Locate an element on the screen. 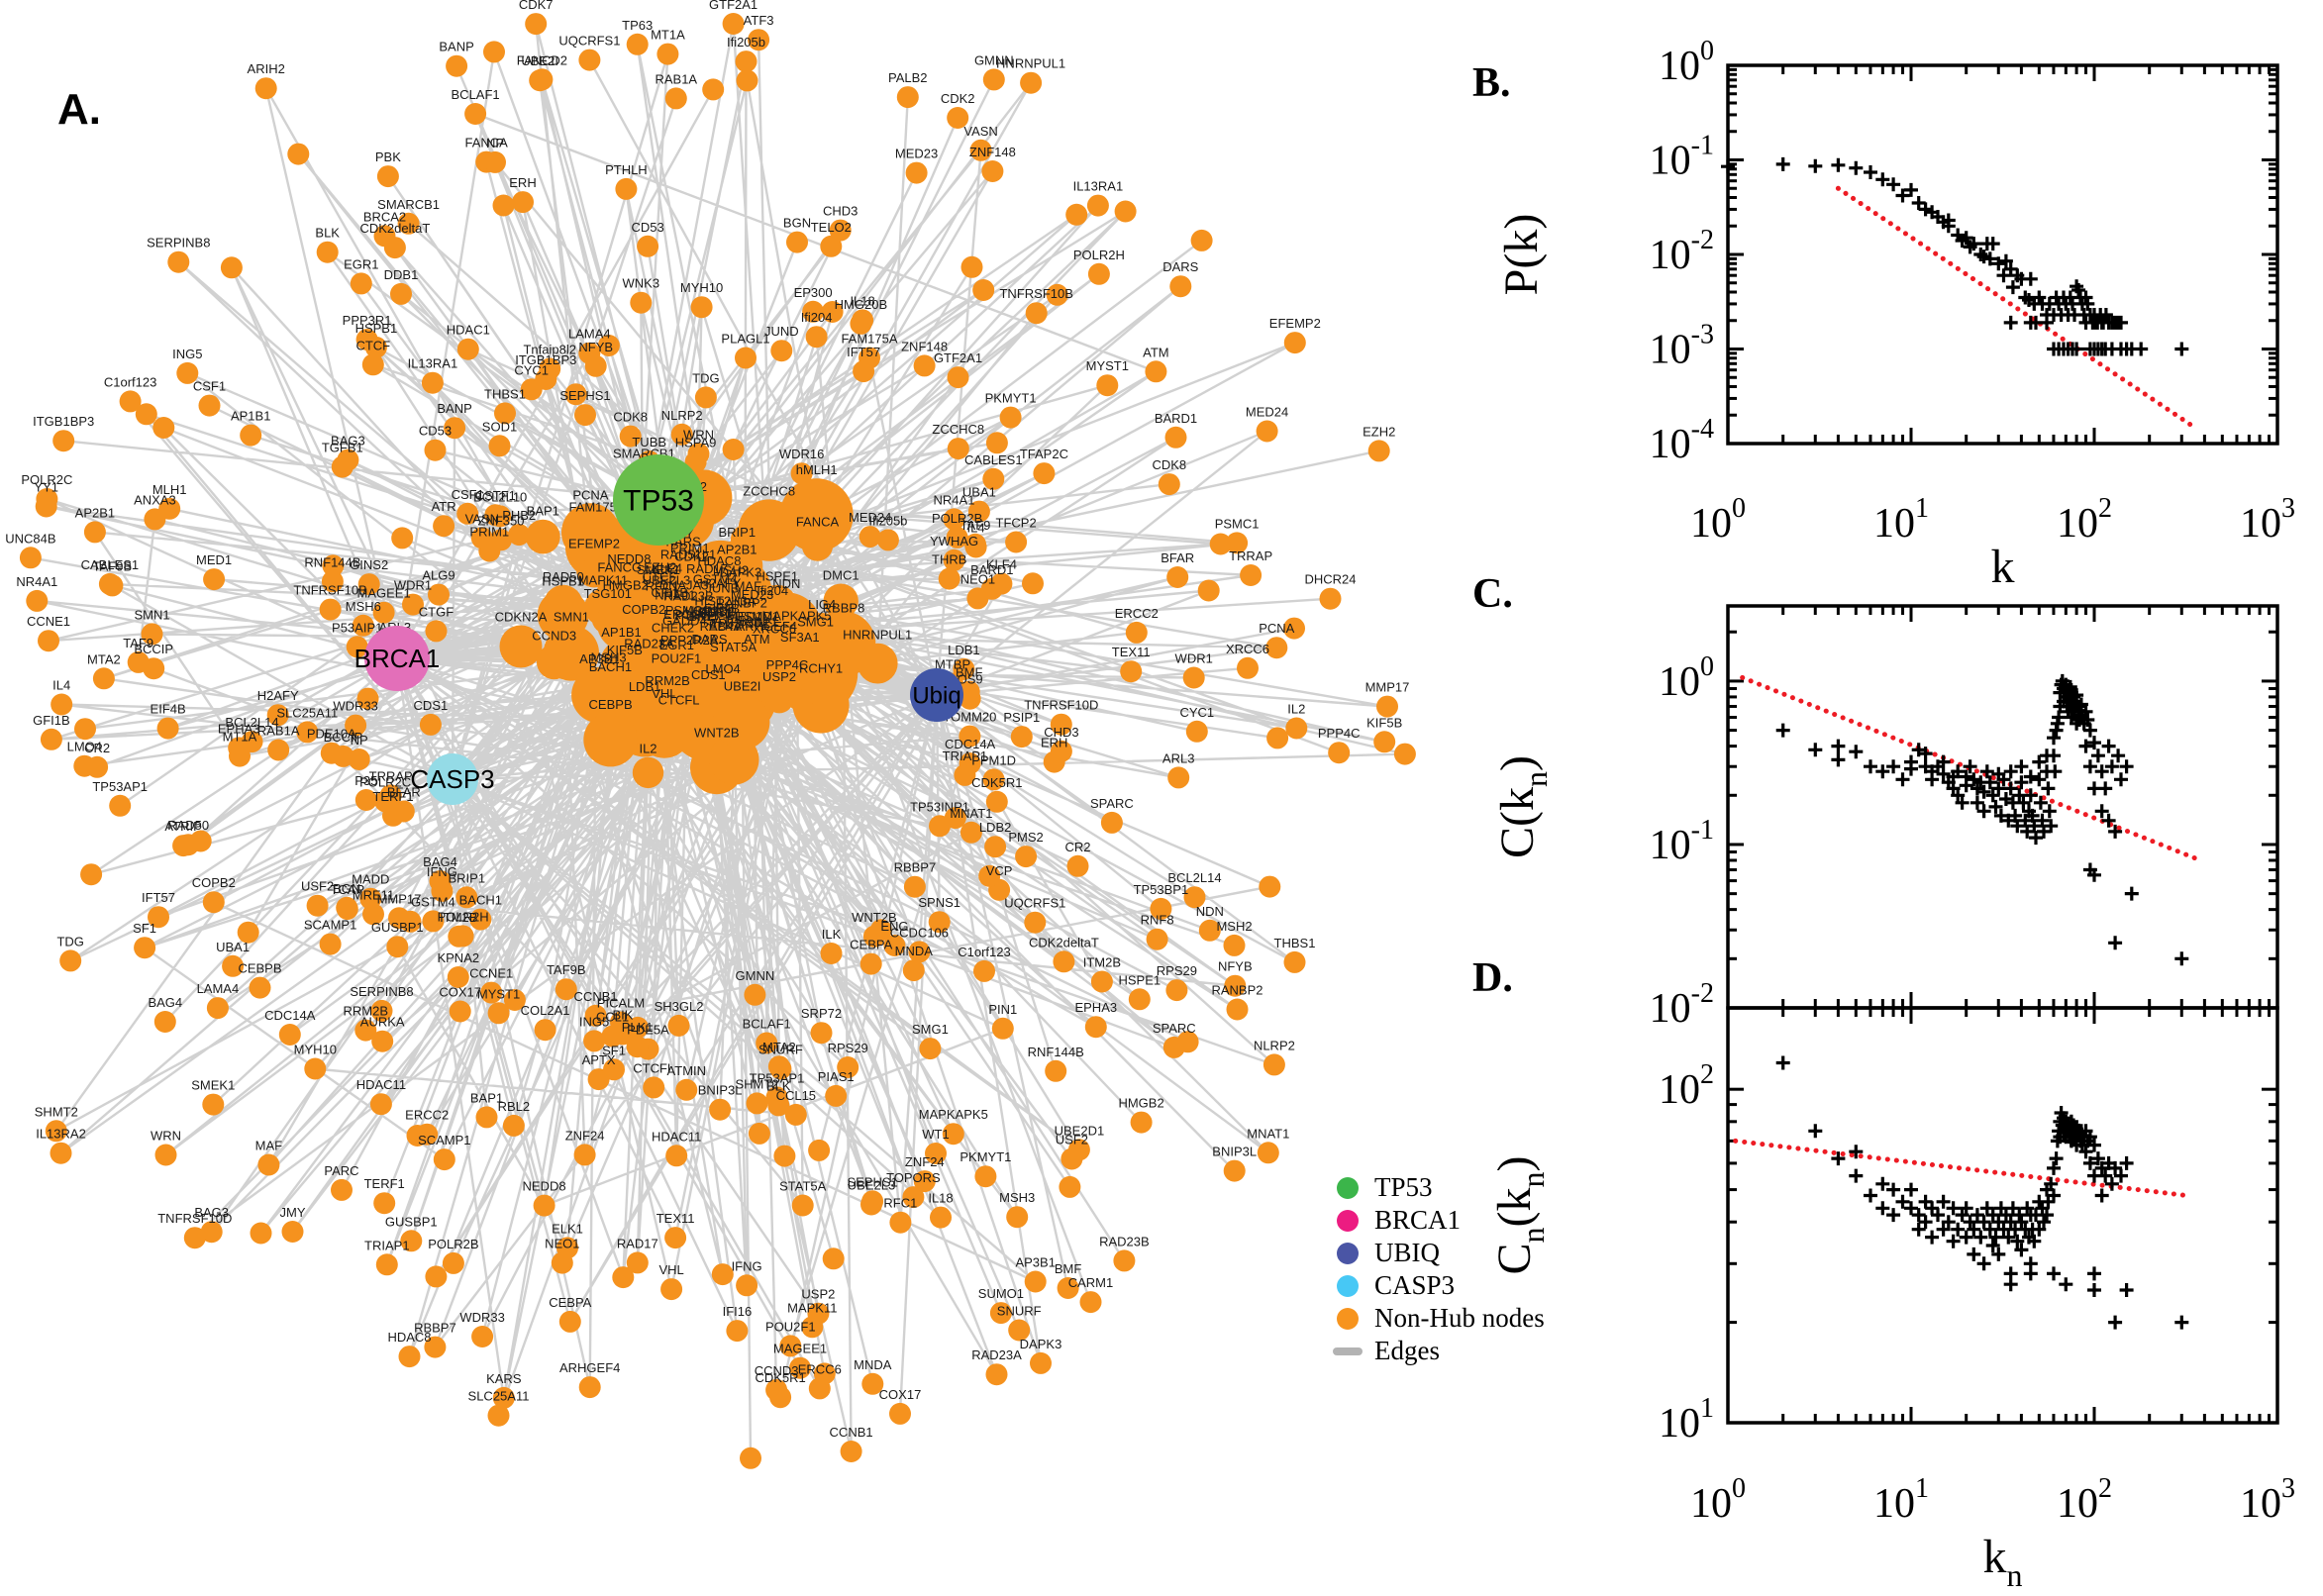  gene-label: LMO4 is located at coordinates (85, 747).